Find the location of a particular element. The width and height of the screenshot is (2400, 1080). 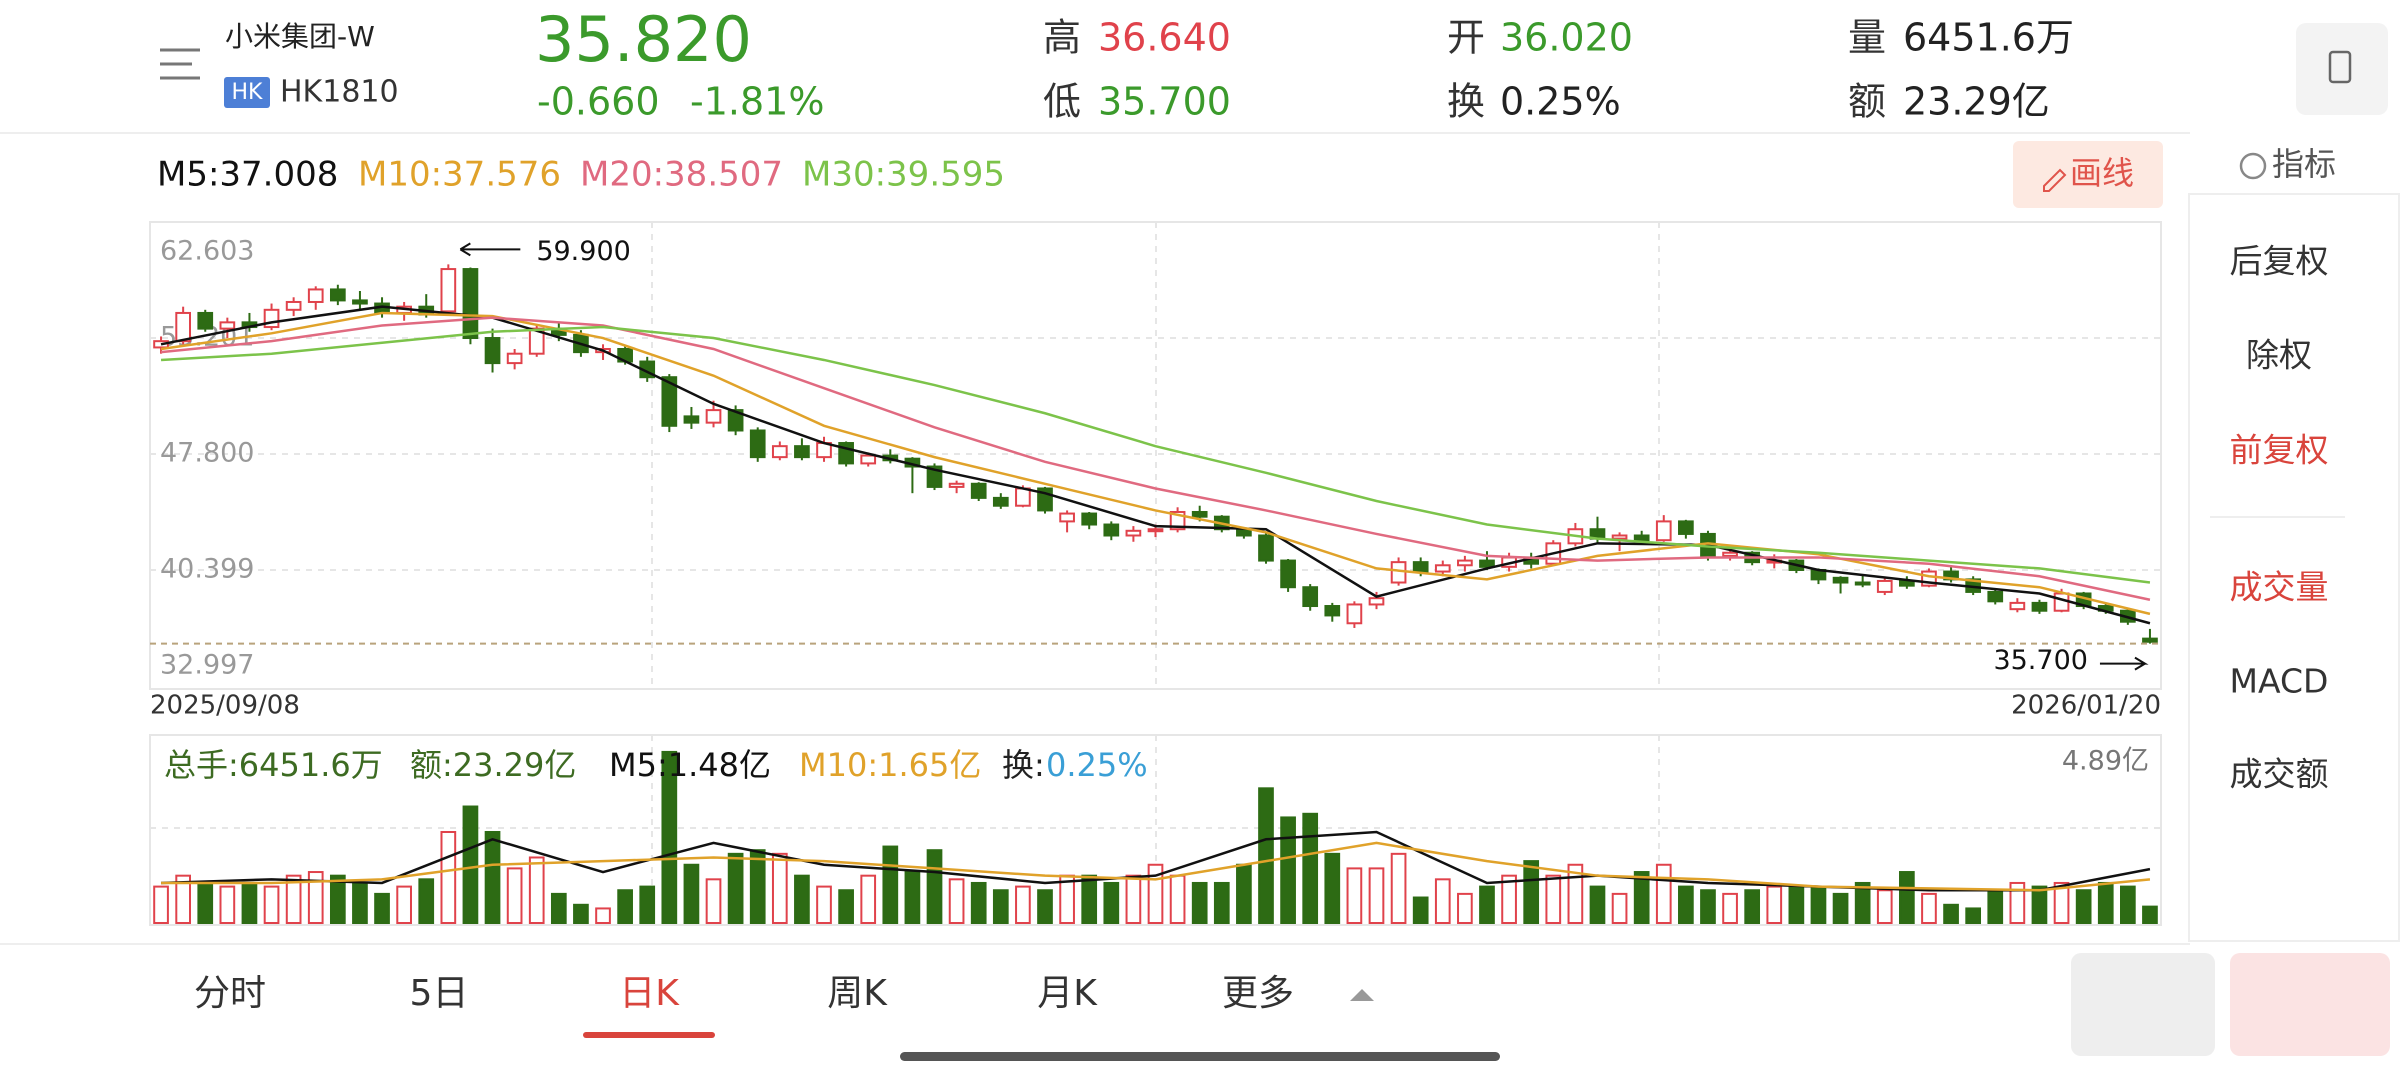

volume-tick-label: 4.89亿 is located at coordinates (2105, 761).